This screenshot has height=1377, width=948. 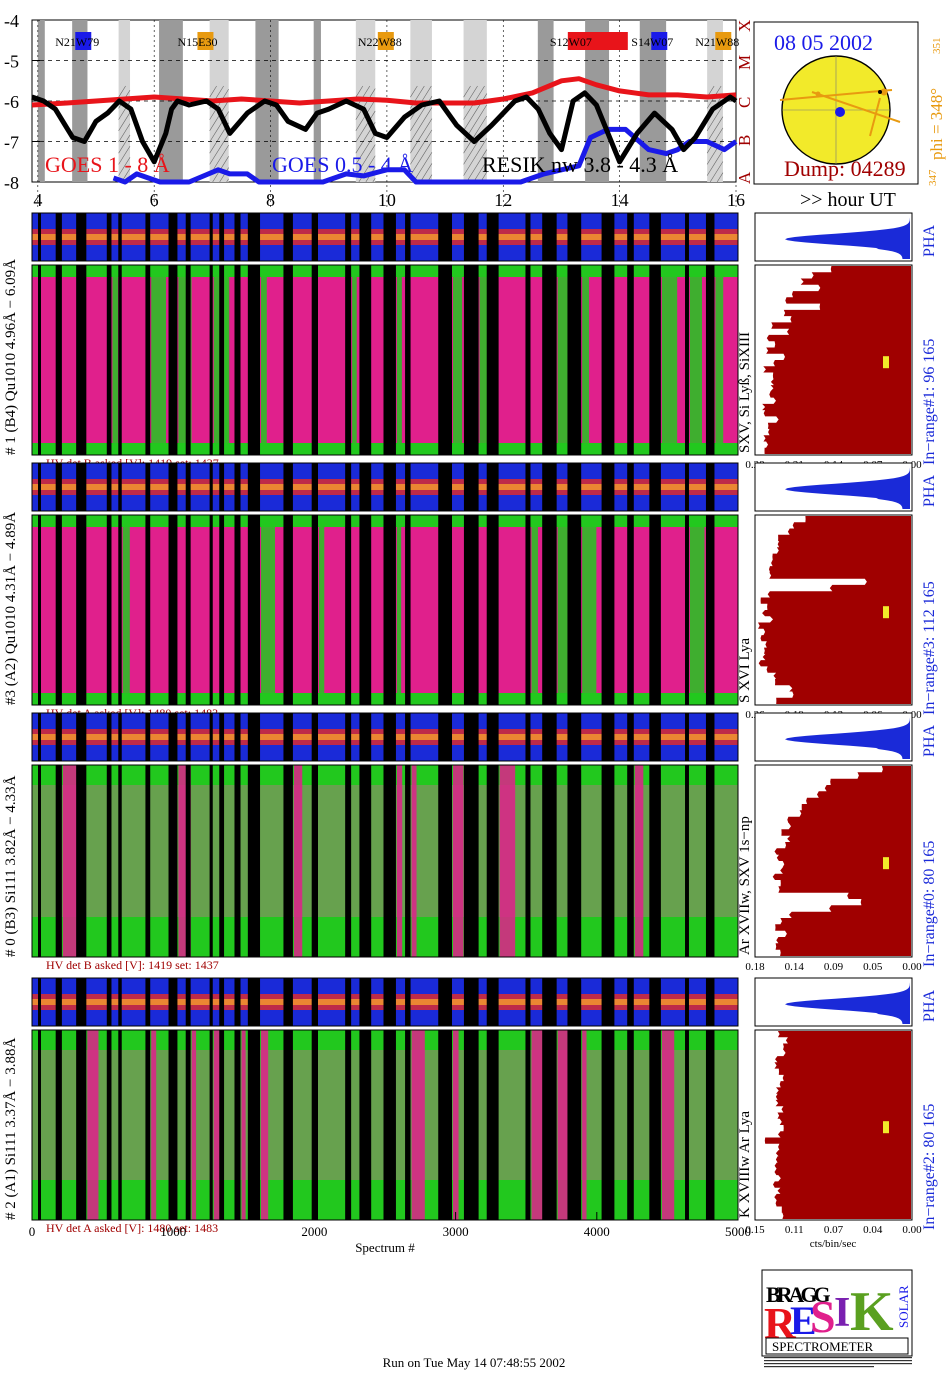 I want to click on logo-solar: SOLAR, so click(x=903, y=1306).